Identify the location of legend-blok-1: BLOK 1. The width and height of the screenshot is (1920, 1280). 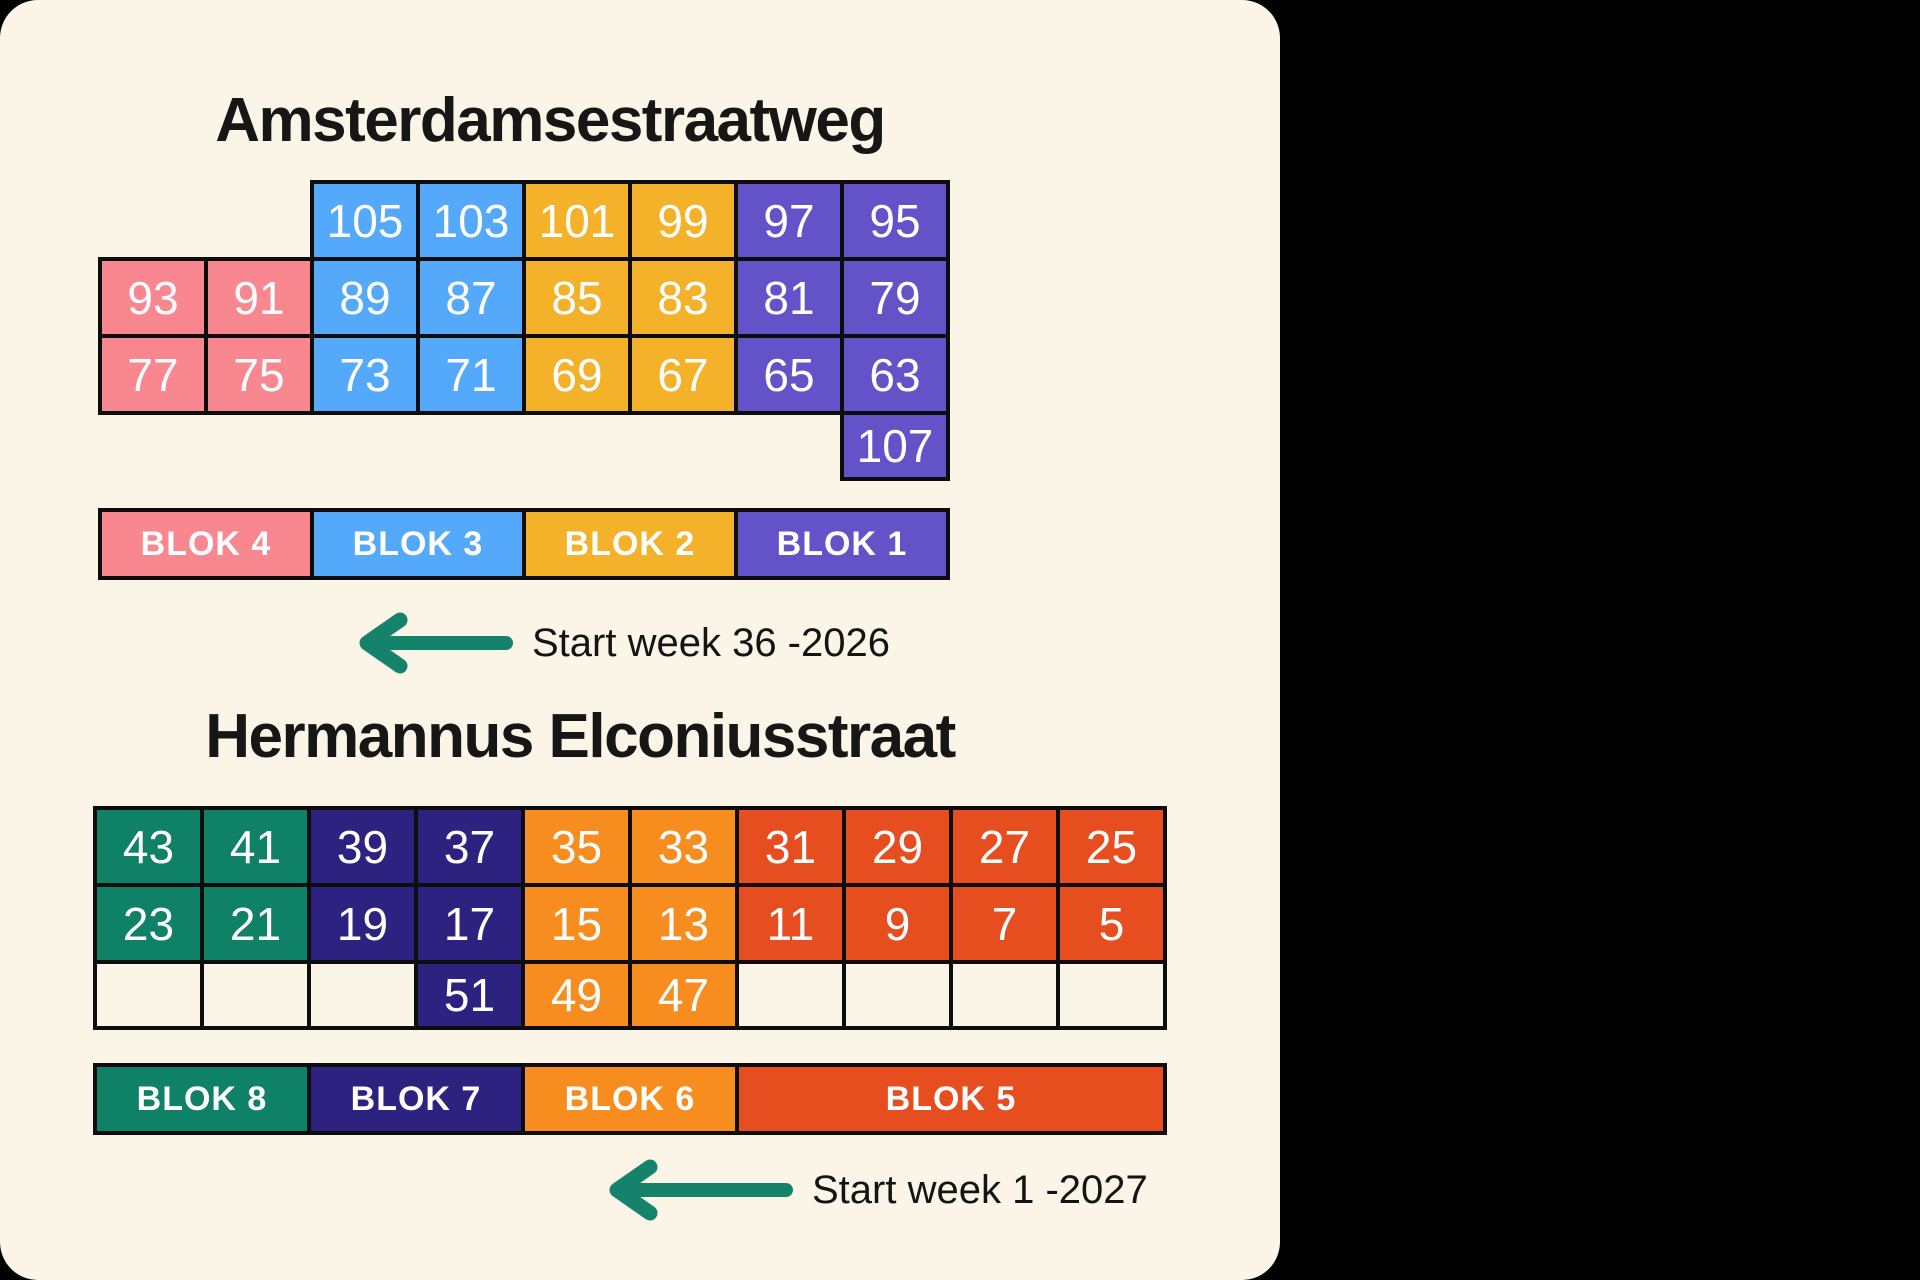
(842, 544).